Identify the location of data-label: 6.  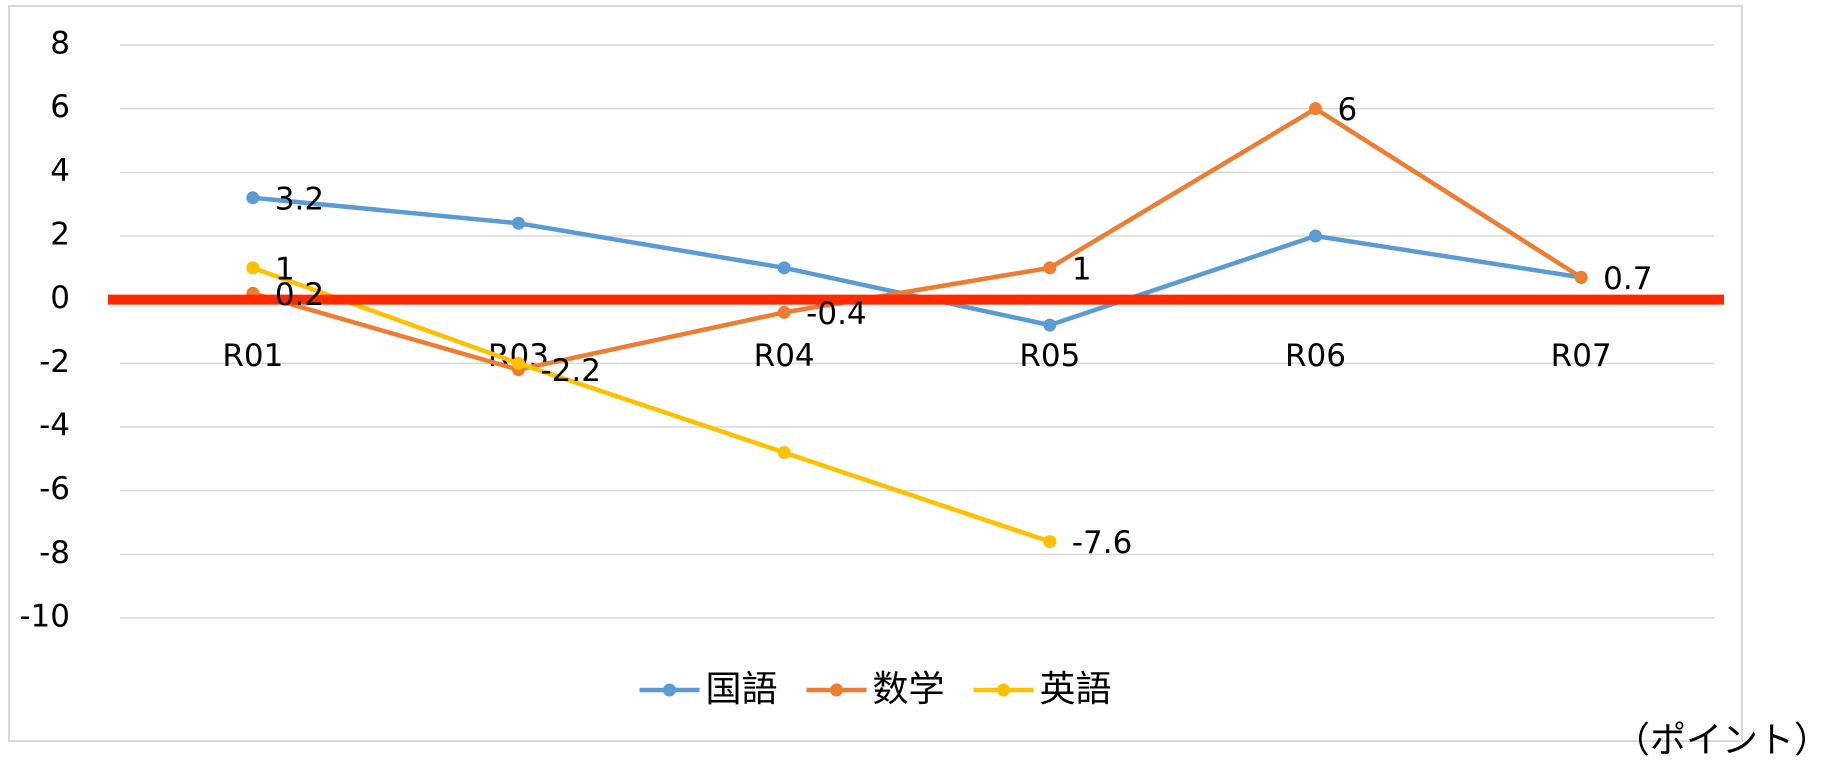
(1348, 110).